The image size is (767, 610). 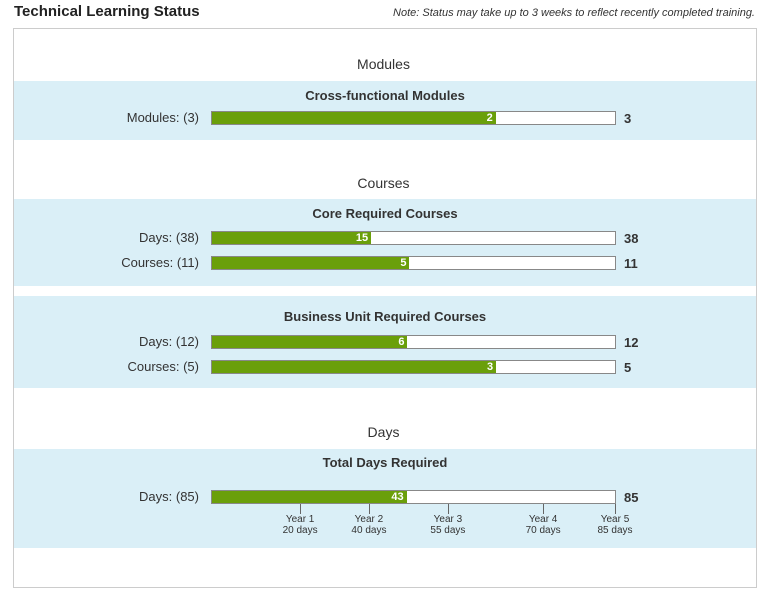 I want to click on progress-fill: 2, so click(x=354, y=118).